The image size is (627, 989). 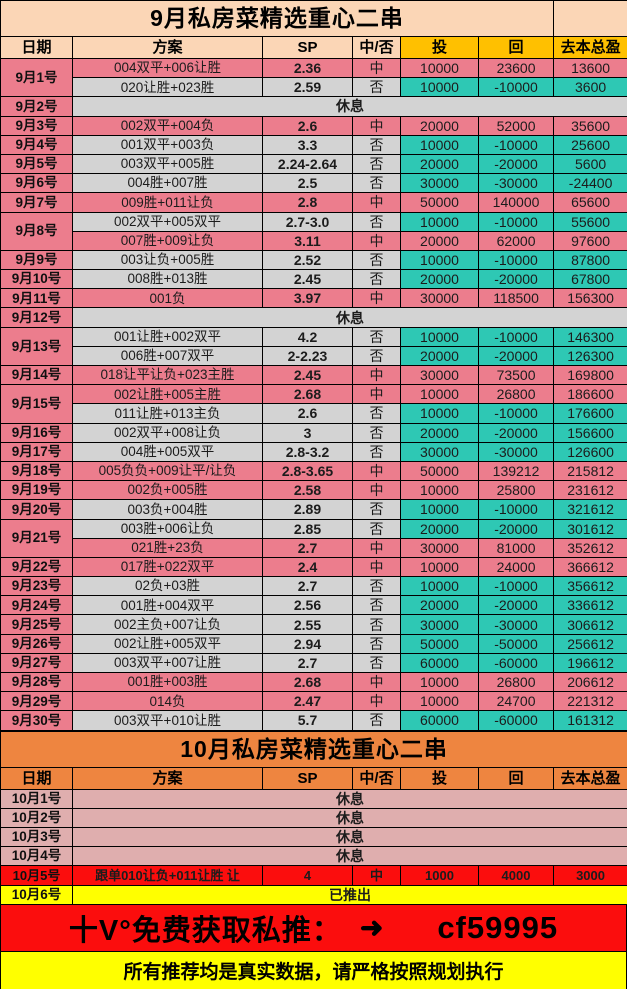 I want to click on invest-cell: 50000, so click(x=439, y=202).